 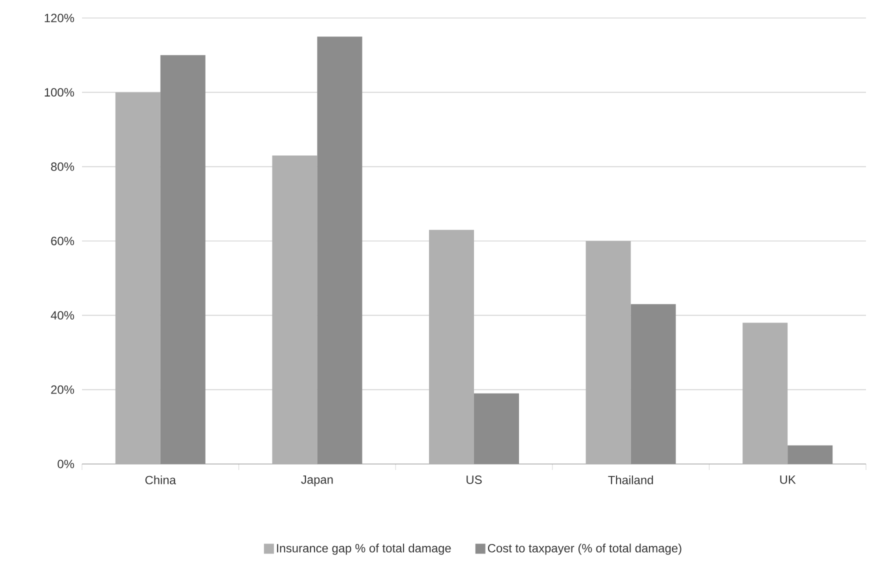 I want to click on x-tick-label: China, so click(x=160, y=480).